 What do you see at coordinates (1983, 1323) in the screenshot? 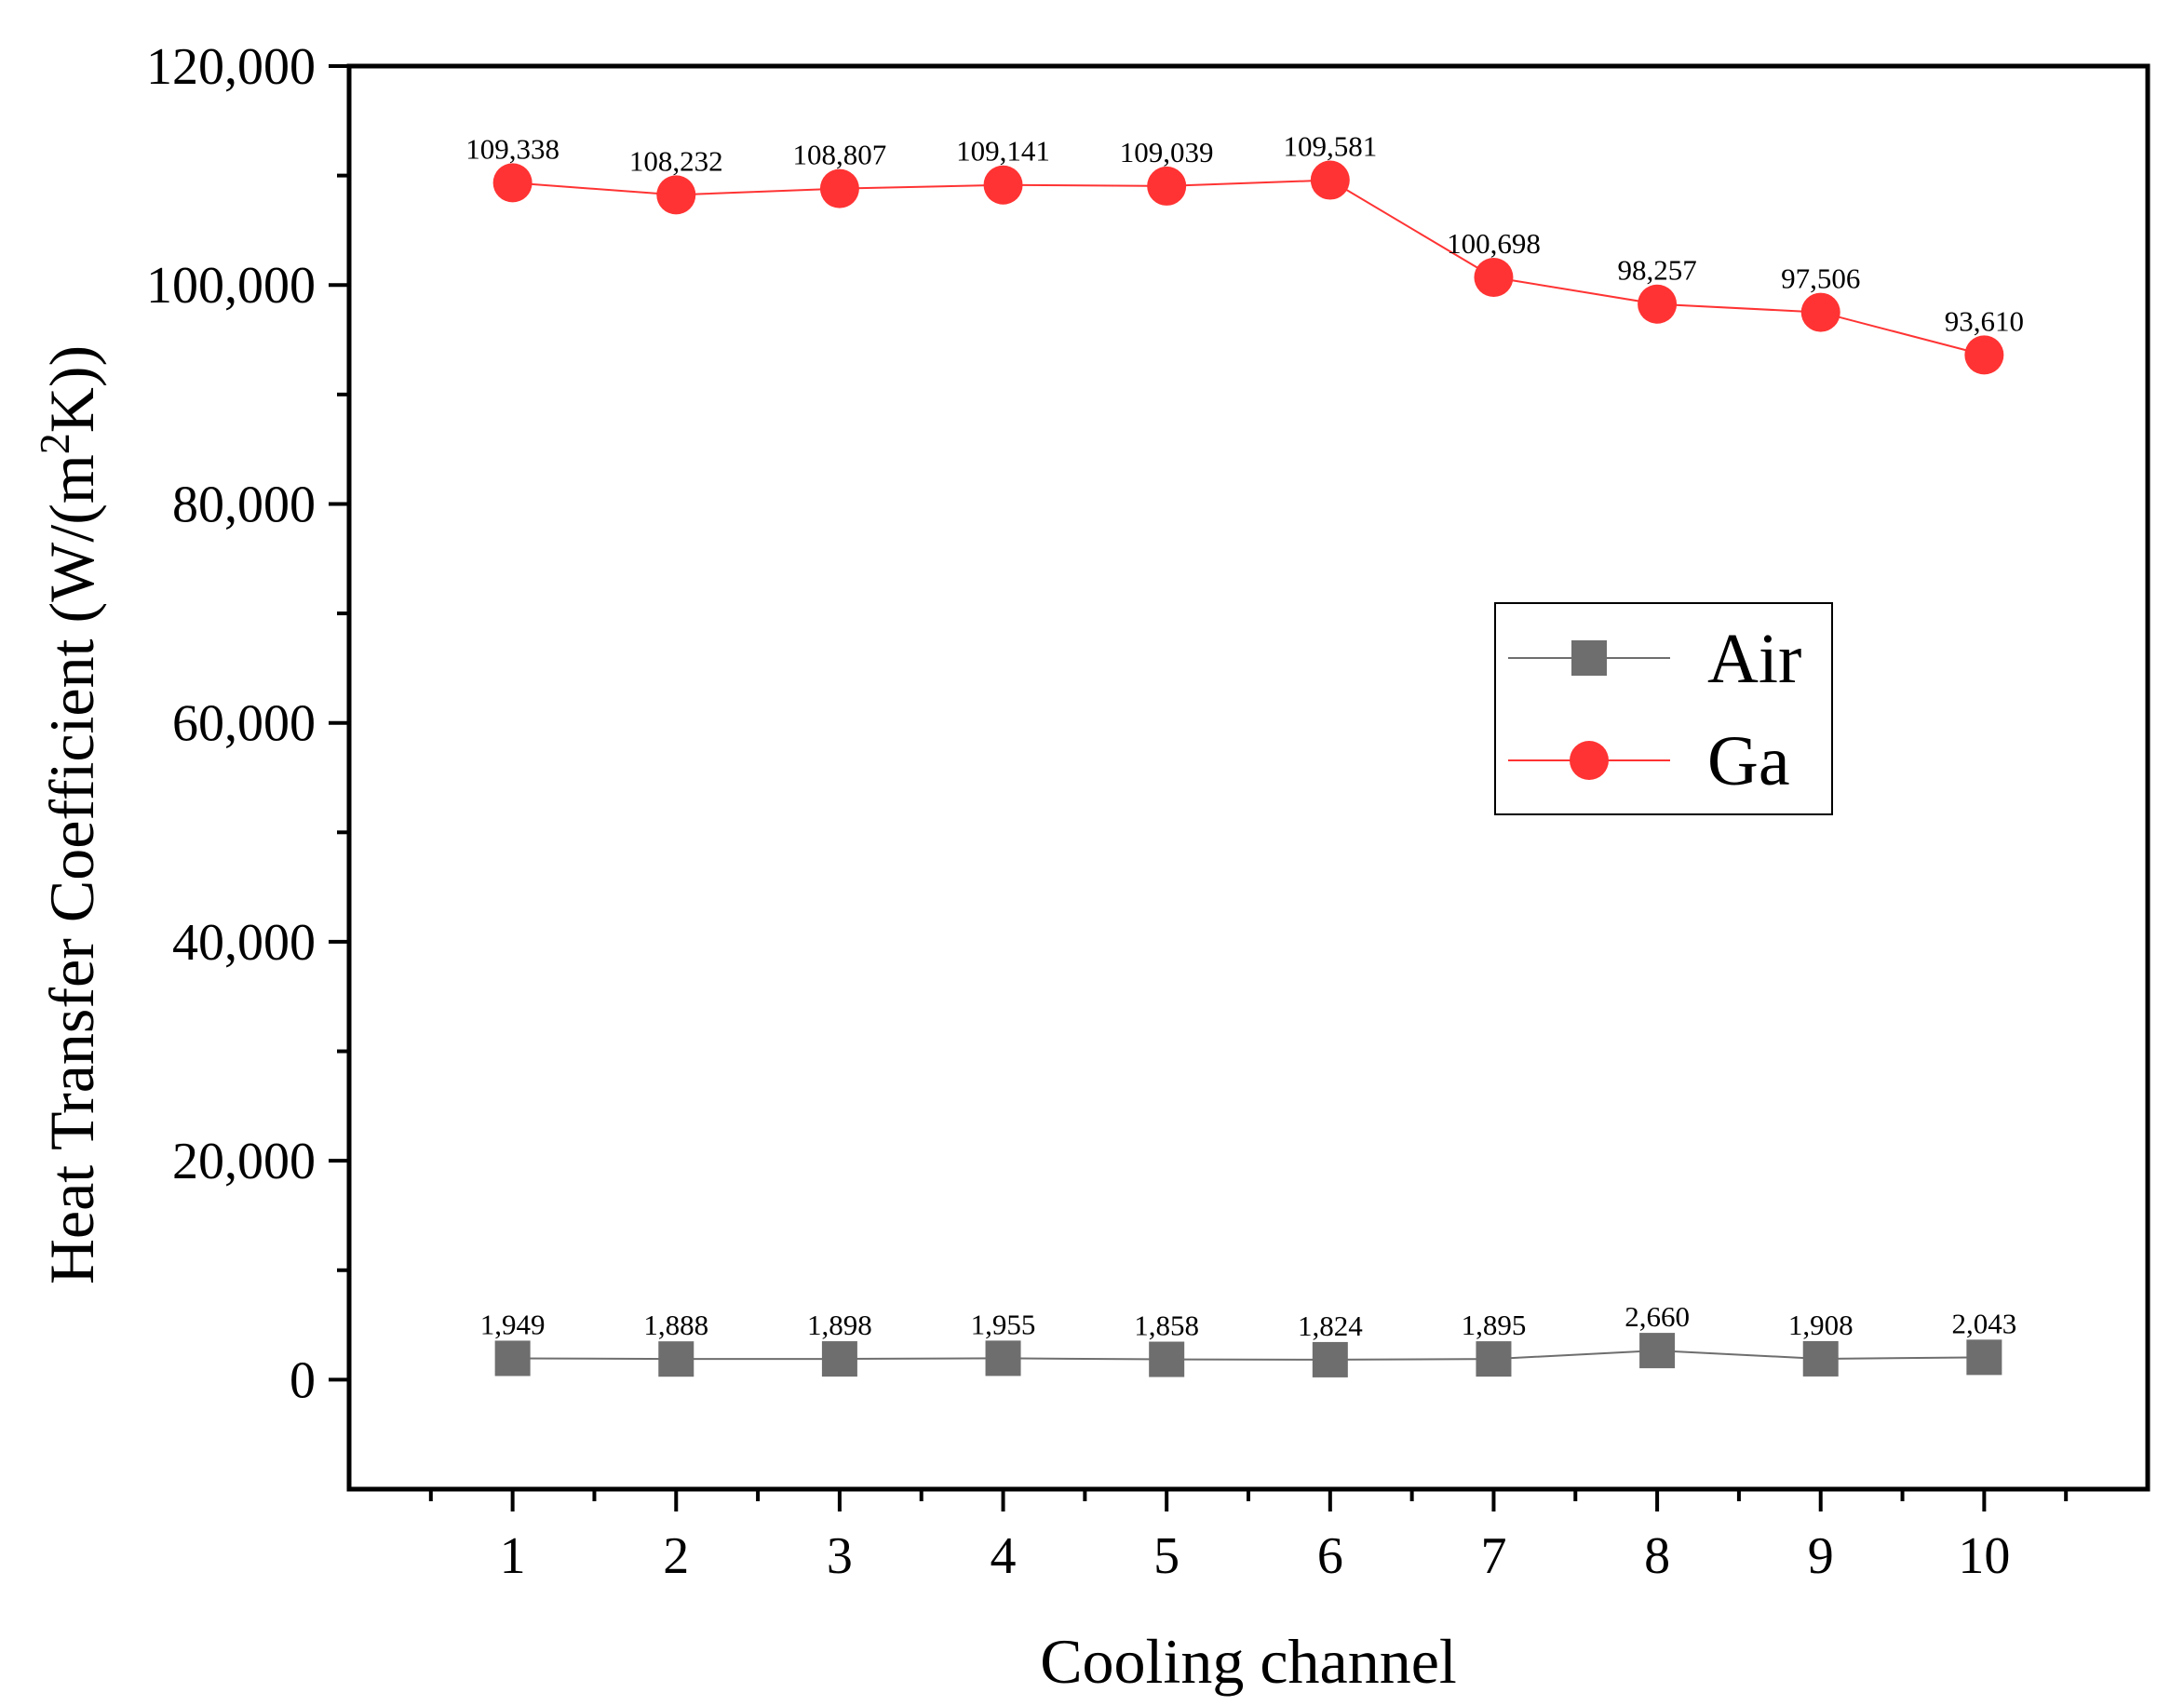
I see `data-label-air: 2,043` at bounding box center [1983, 1323].